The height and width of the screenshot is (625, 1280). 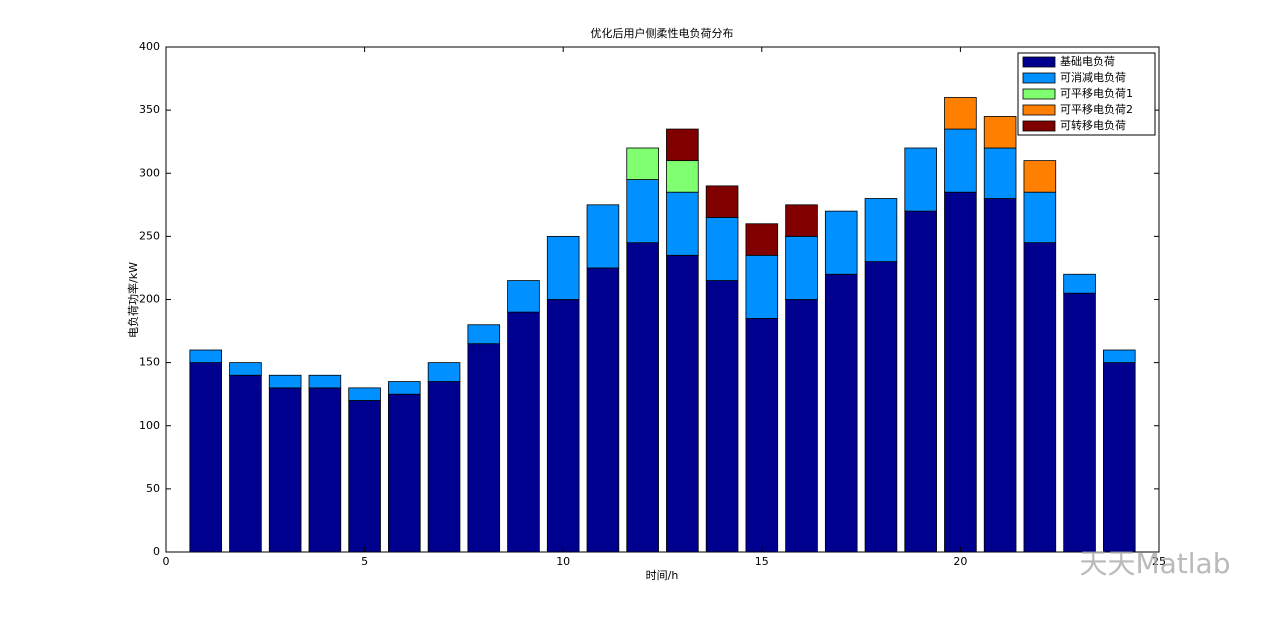 I want to click on legend-label: 可转移电负荷, so click(x=1093, y=125).